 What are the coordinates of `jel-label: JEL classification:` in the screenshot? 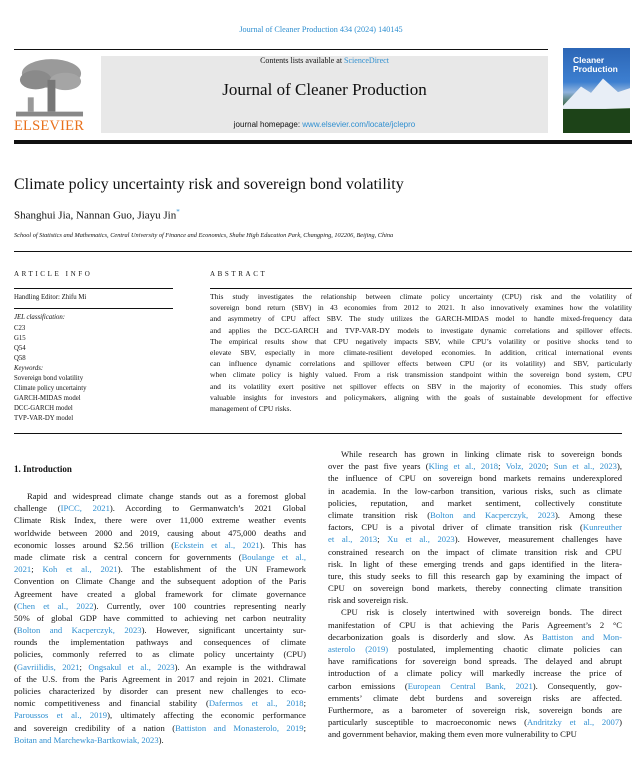 It's located at (40, 317).